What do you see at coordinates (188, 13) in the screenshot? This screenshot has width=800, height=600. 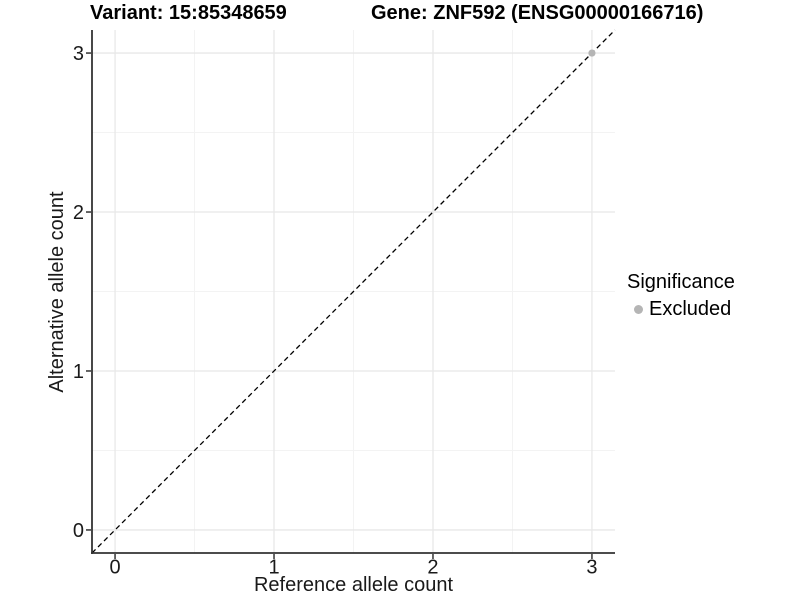 I see `variant-title: Variant: 15:85348659` at bounding box center [188, 13].